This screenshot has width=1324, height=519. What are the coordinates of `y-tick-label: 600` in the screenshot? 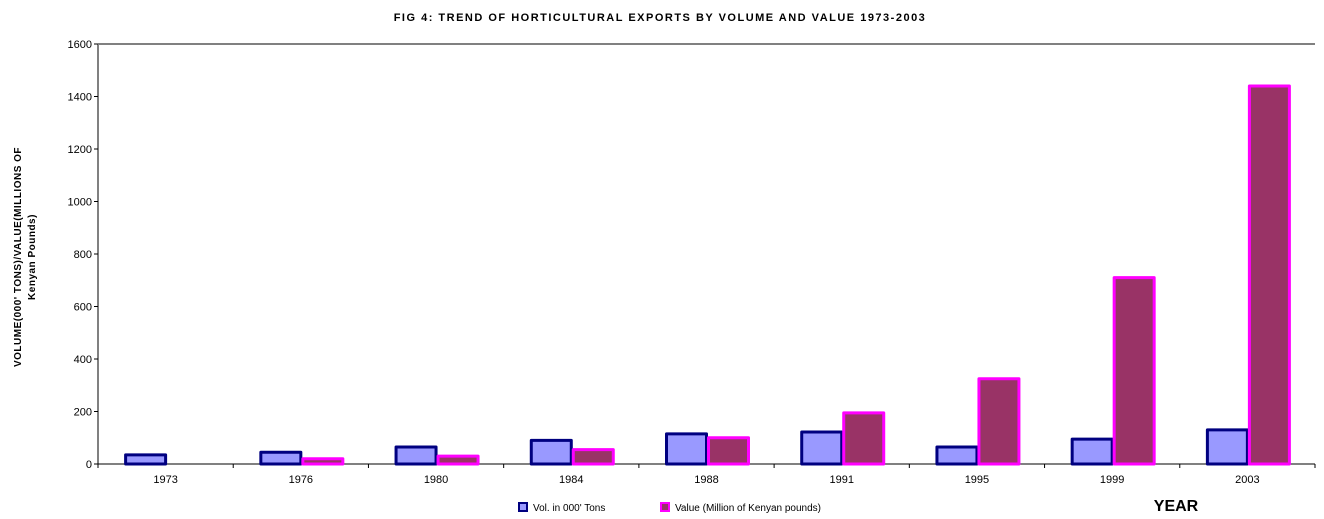 It's located at (83, 308).